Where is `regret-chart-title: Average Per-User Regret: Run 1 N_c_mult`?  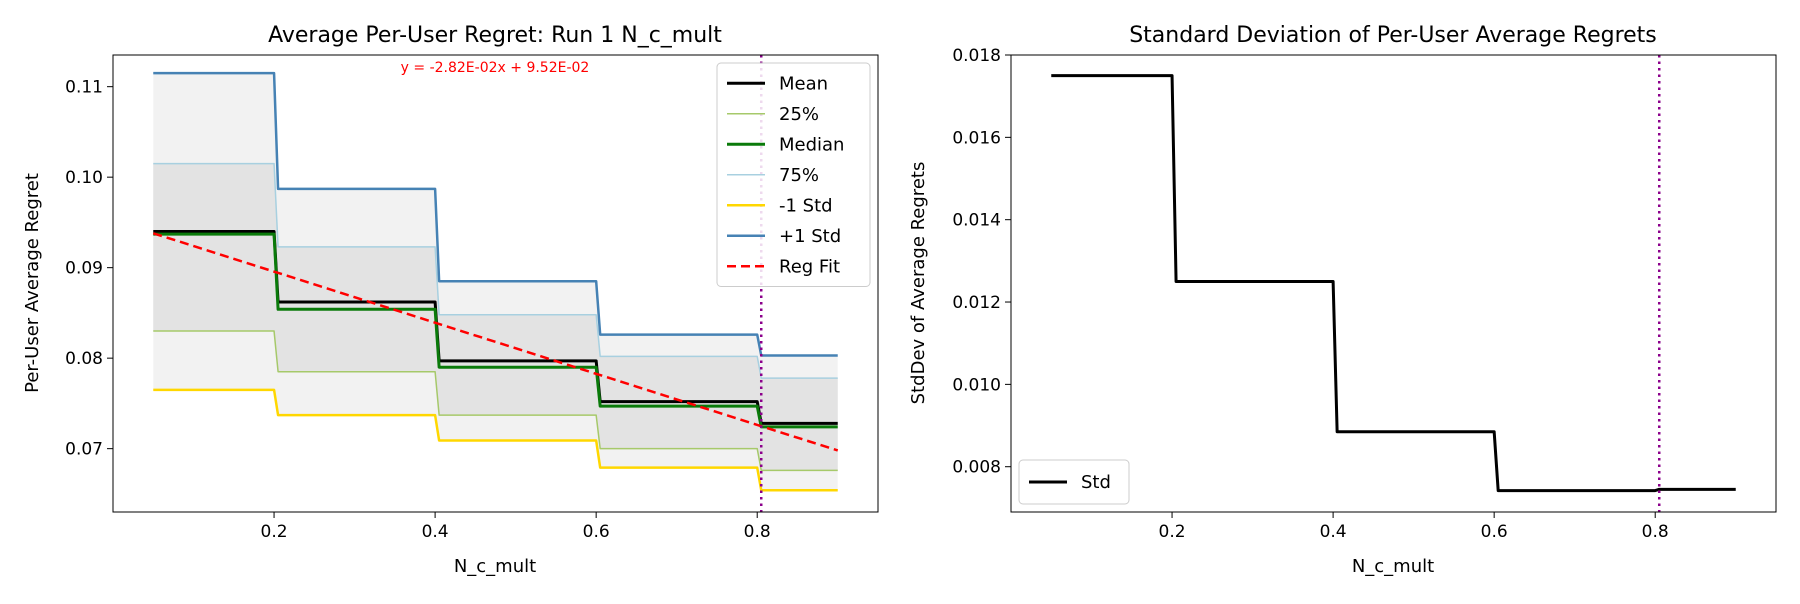
regret-chart-title: Average Per-User Regret: Run 1 N_c_mult is located at coordinates (495, 35).